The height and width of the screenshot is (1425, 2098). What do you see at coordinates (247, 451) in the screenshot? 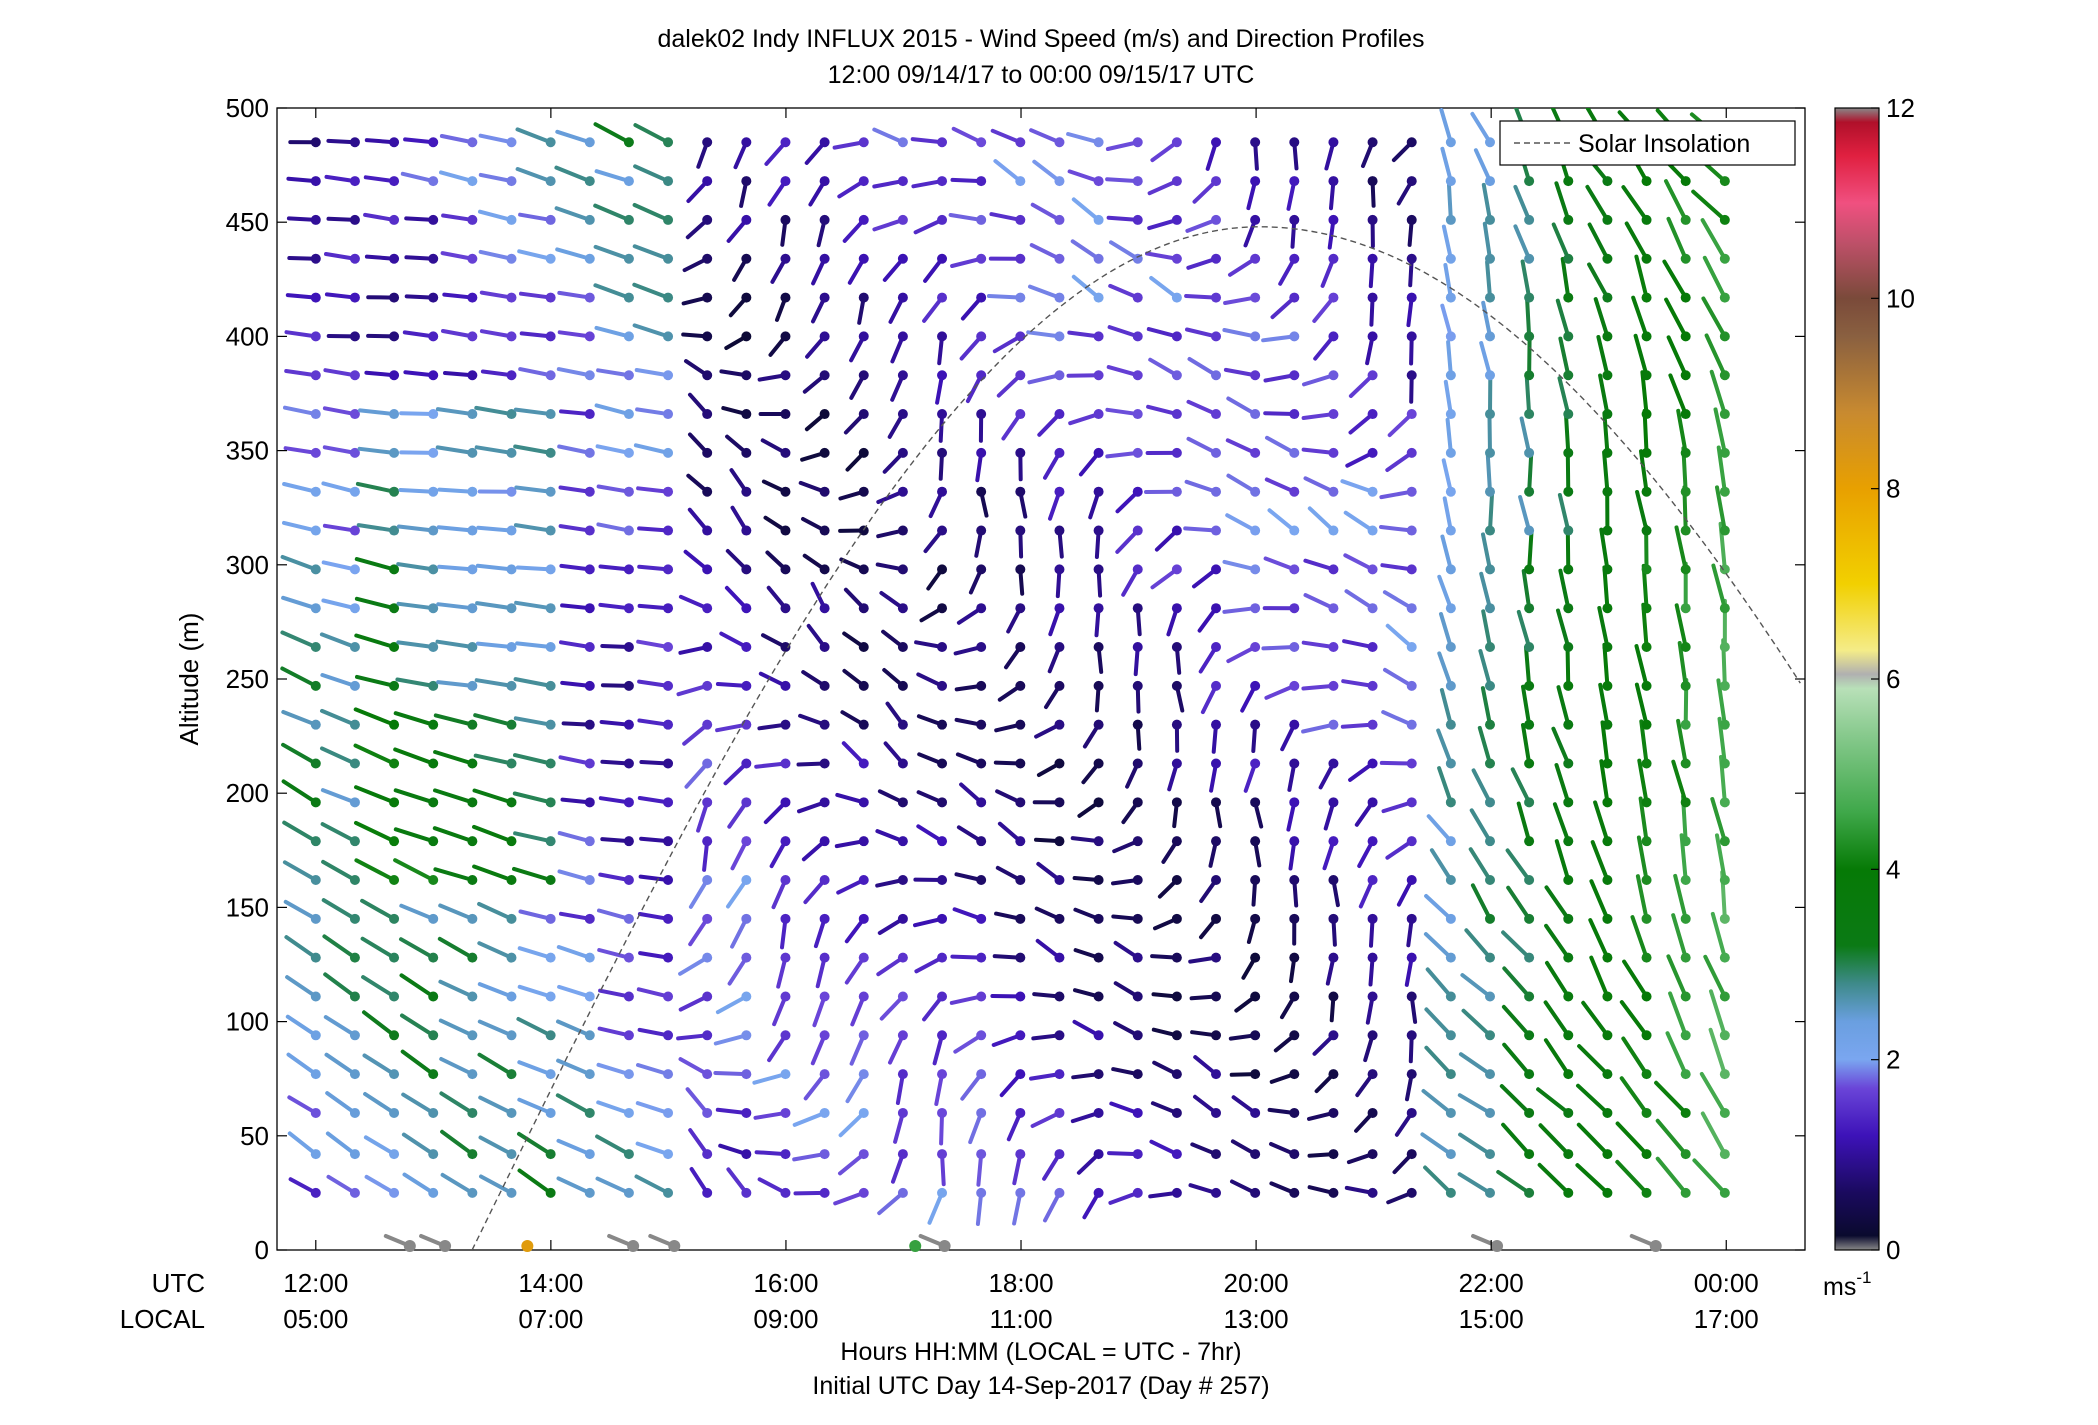
I see `y-tick-label: 350` at bounding box center [247, 451].